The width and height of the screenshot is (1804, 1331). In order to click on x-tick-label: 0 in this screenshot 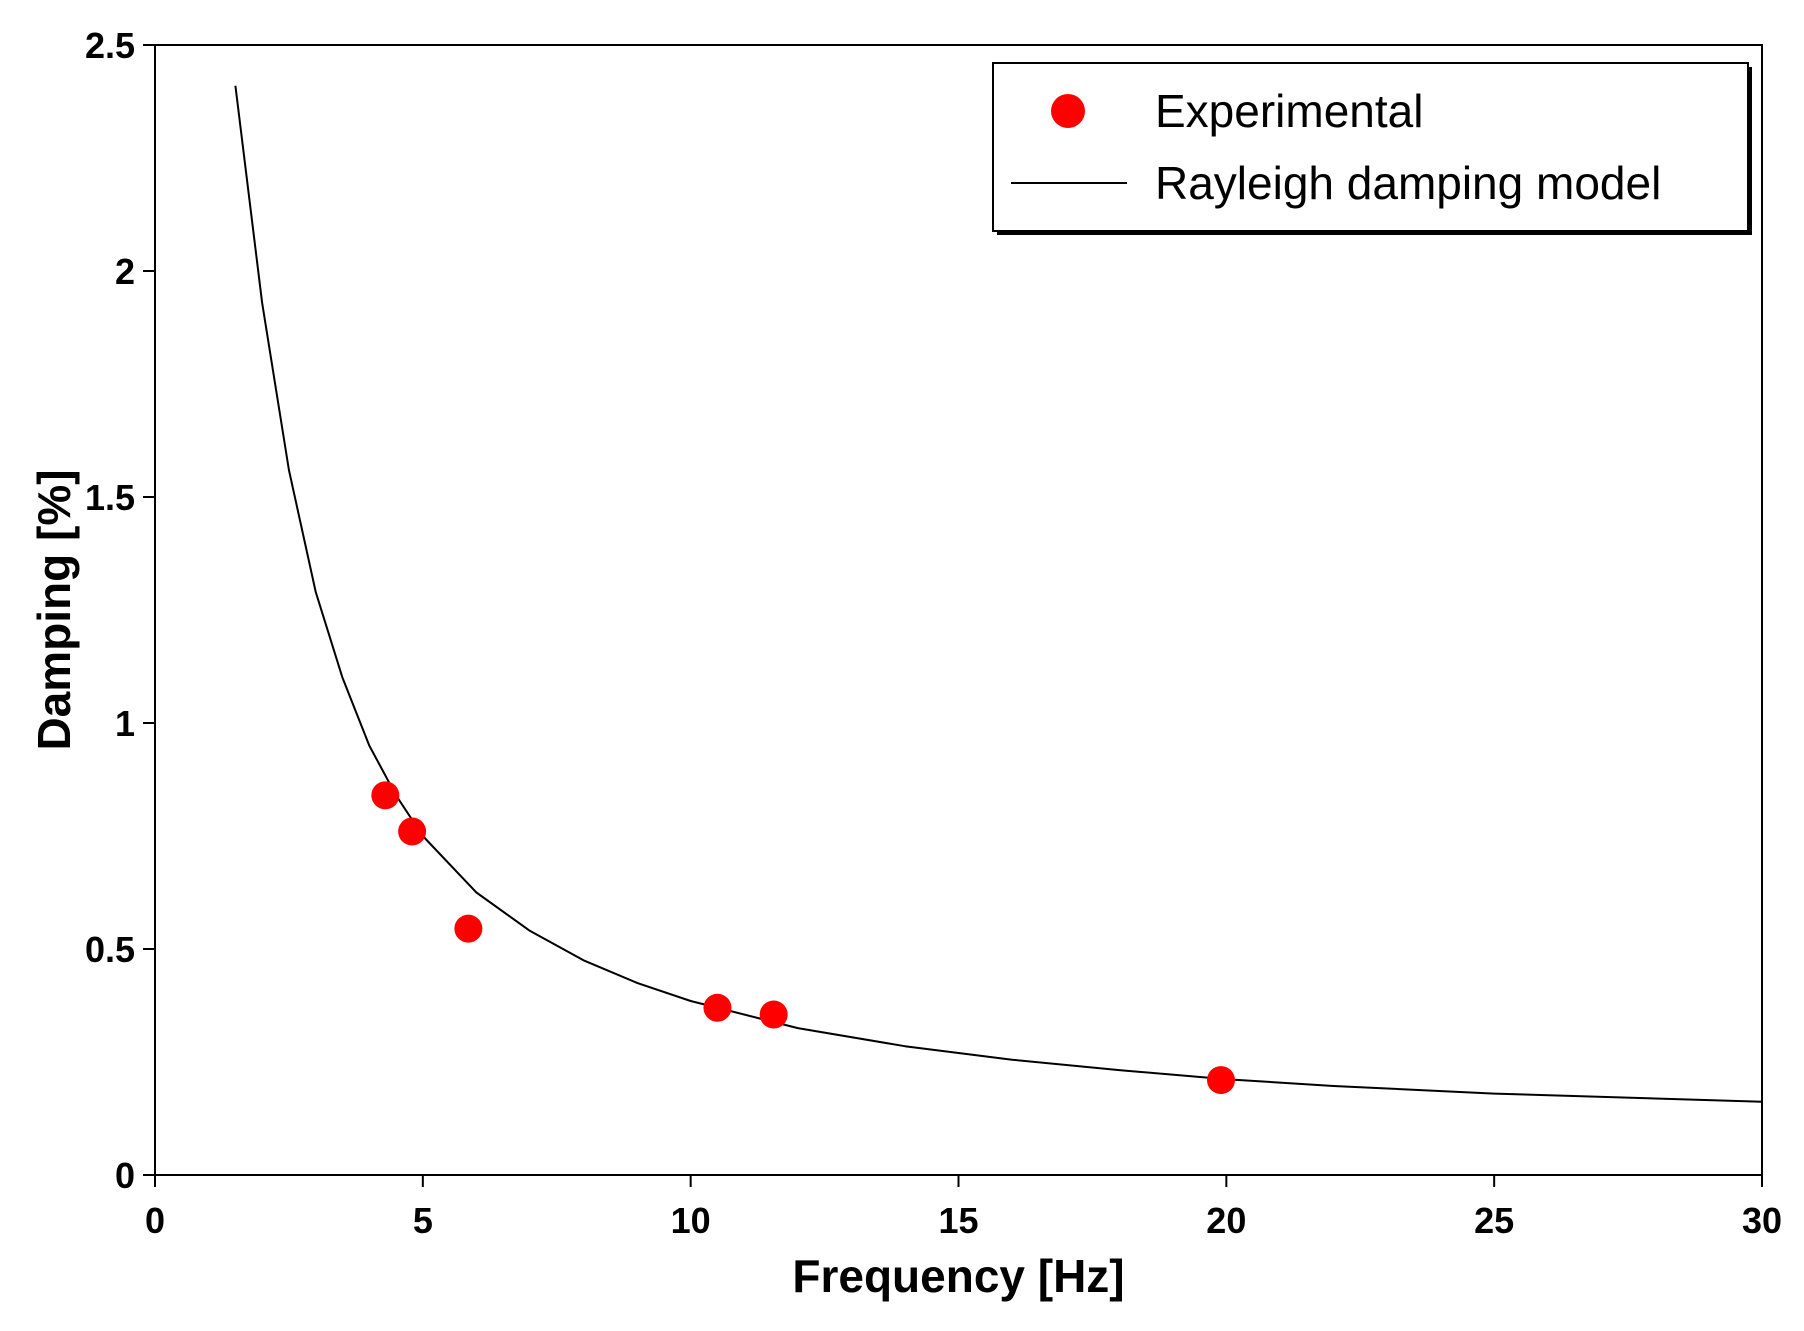, I will do `click(155, 1220)`.